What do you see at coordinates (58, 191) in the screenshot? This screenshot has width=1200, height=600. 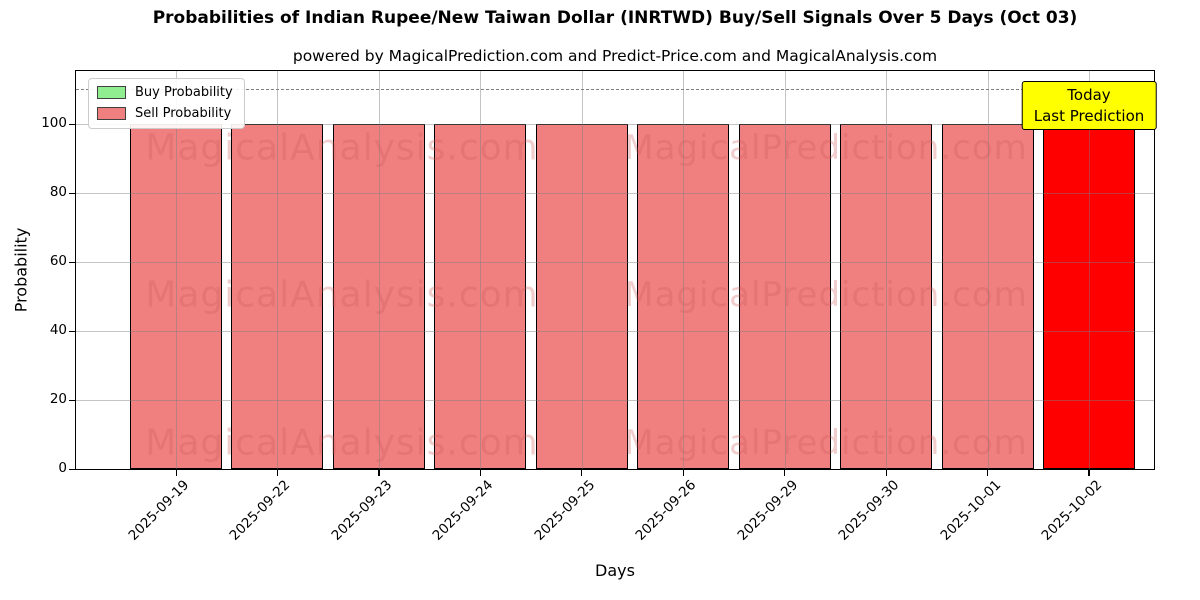 I see `y-tick-label: 80` at bounding box center [58, 191].